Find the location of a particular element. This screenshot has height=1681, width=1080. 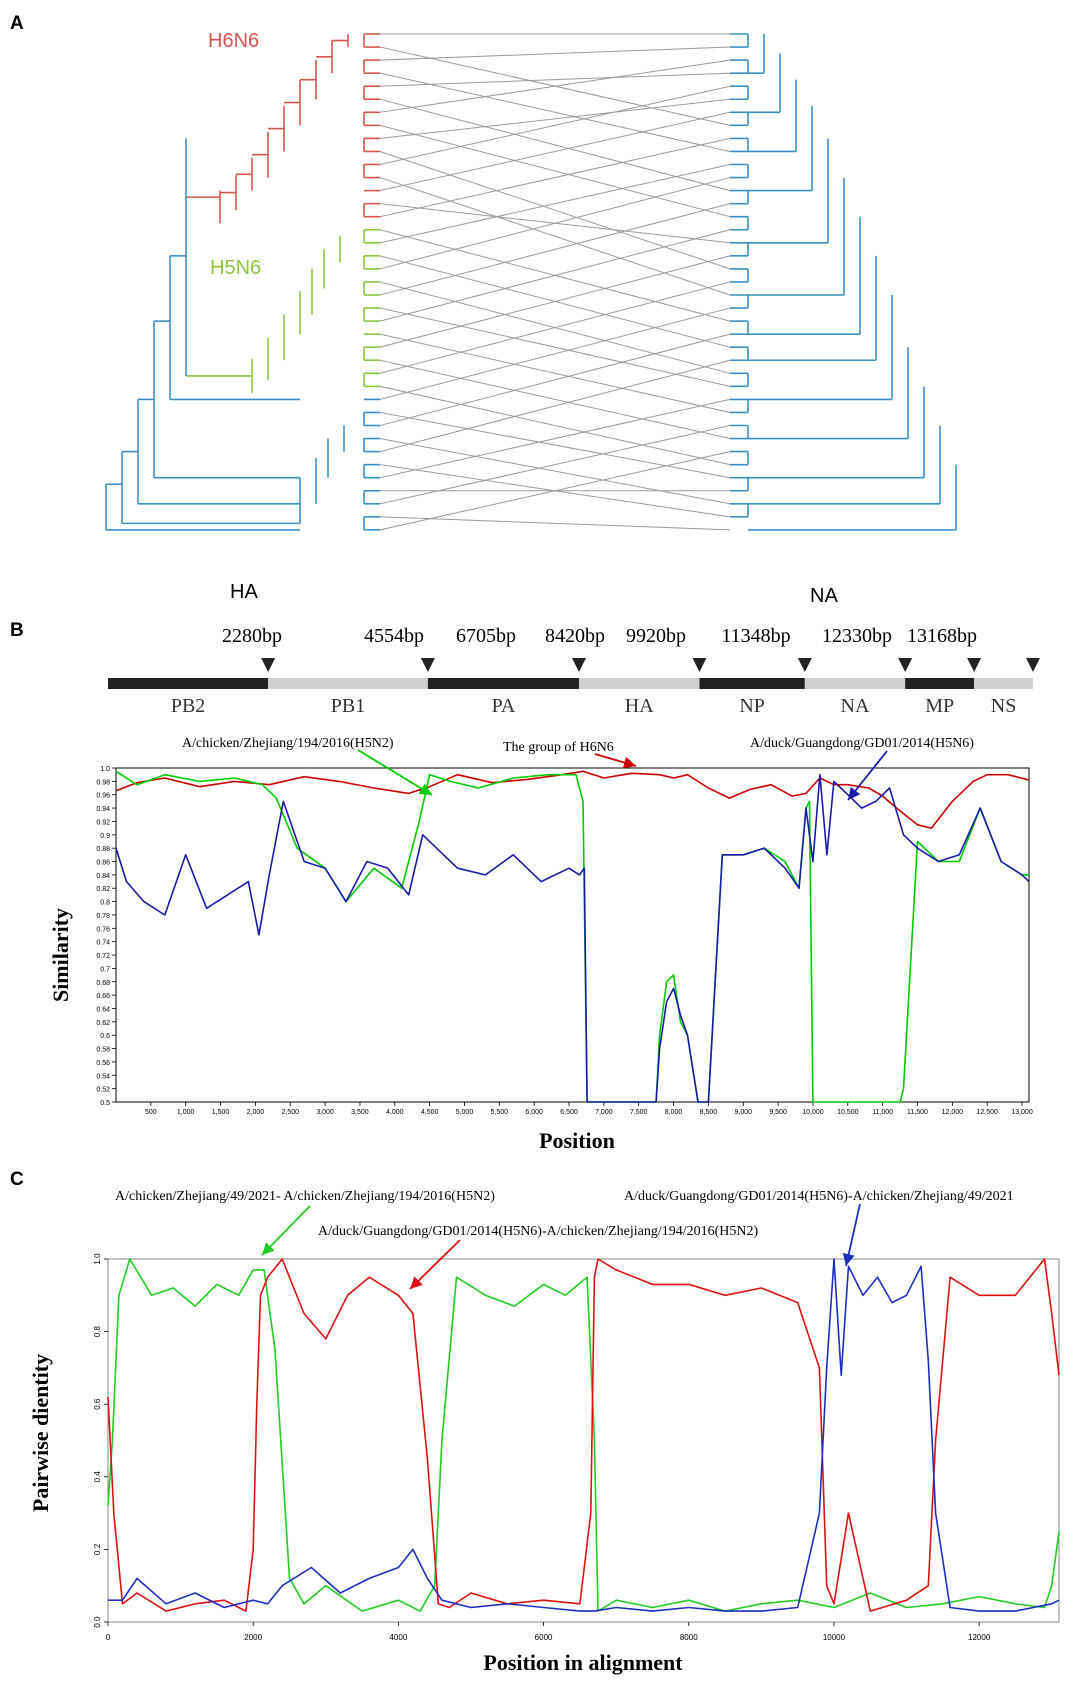

x-tick-label: 9,000 is located at coordinates (743, 1112).